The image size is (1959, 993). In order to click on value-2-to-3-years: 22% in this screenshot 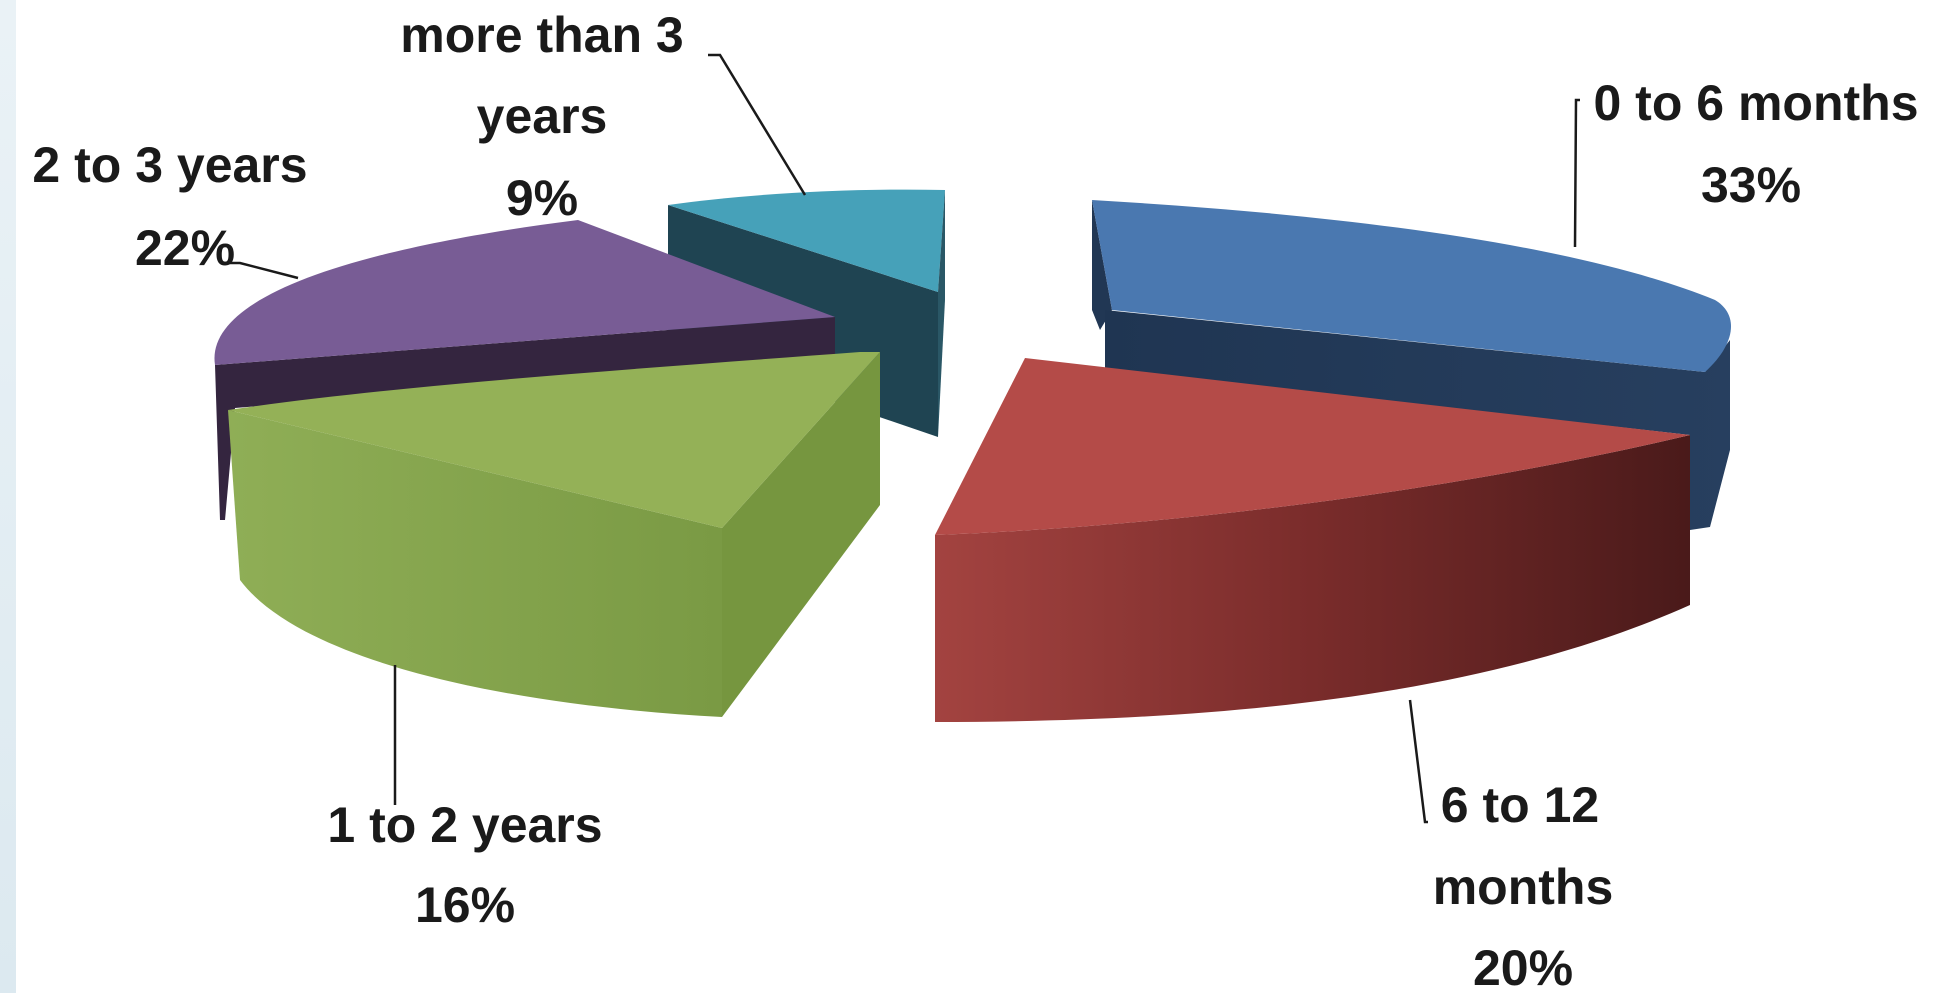, I will do `click(185, 248)`.